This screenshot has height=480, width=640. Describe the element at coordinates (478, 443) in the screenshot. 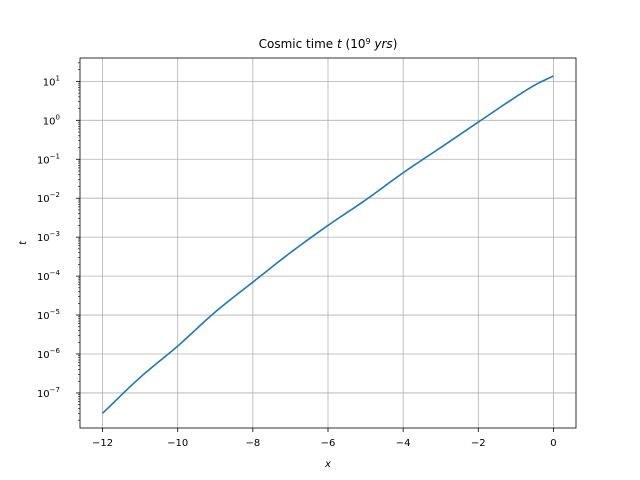

I see `x-tick-label: −2` at that location.